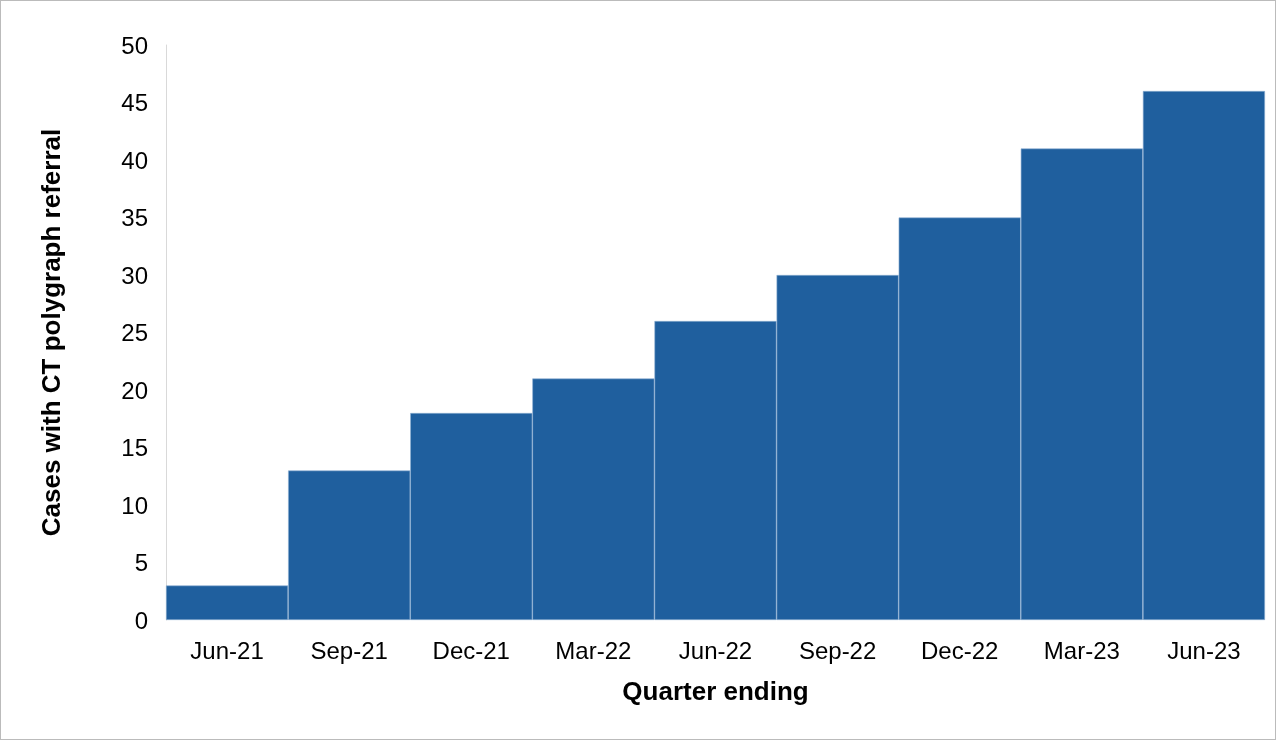 The image size is (1276, 740). Describe the element at coordinates (134, 275) in the screenshot. I see `y-tick-label: 30` at that location.